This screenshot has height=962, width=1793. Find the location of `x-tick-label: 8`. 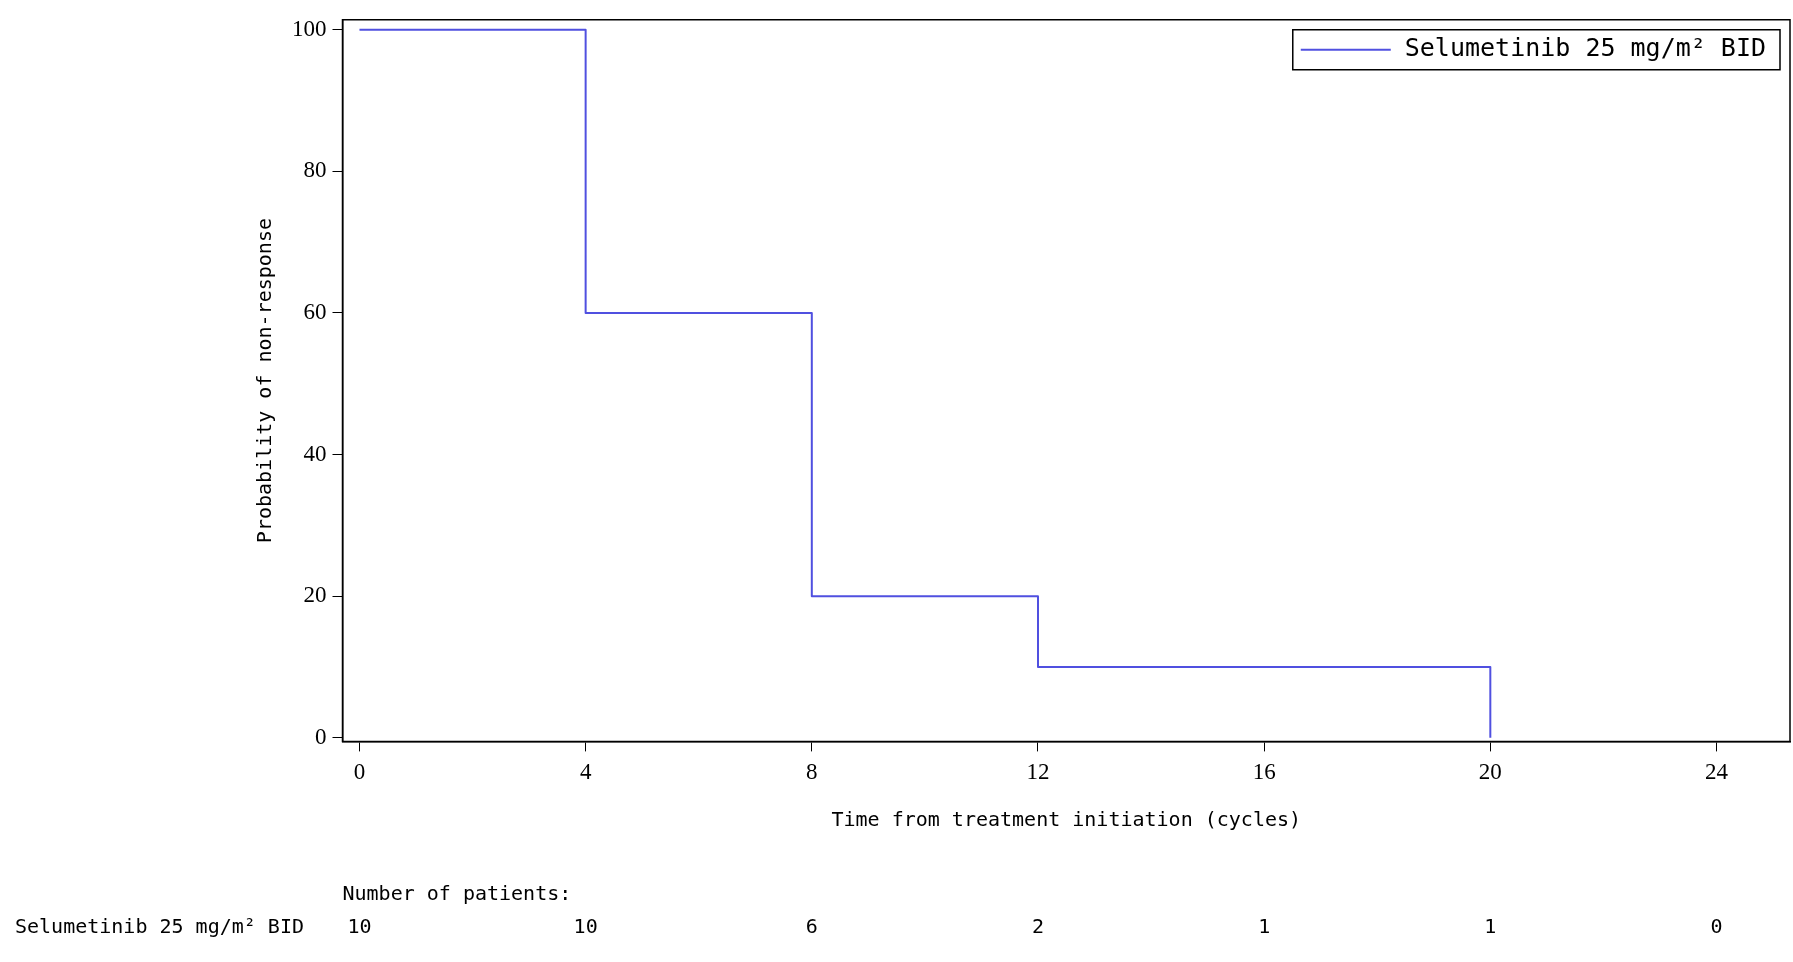

x-tick-label: 8 is located at coordinates (812, 772).